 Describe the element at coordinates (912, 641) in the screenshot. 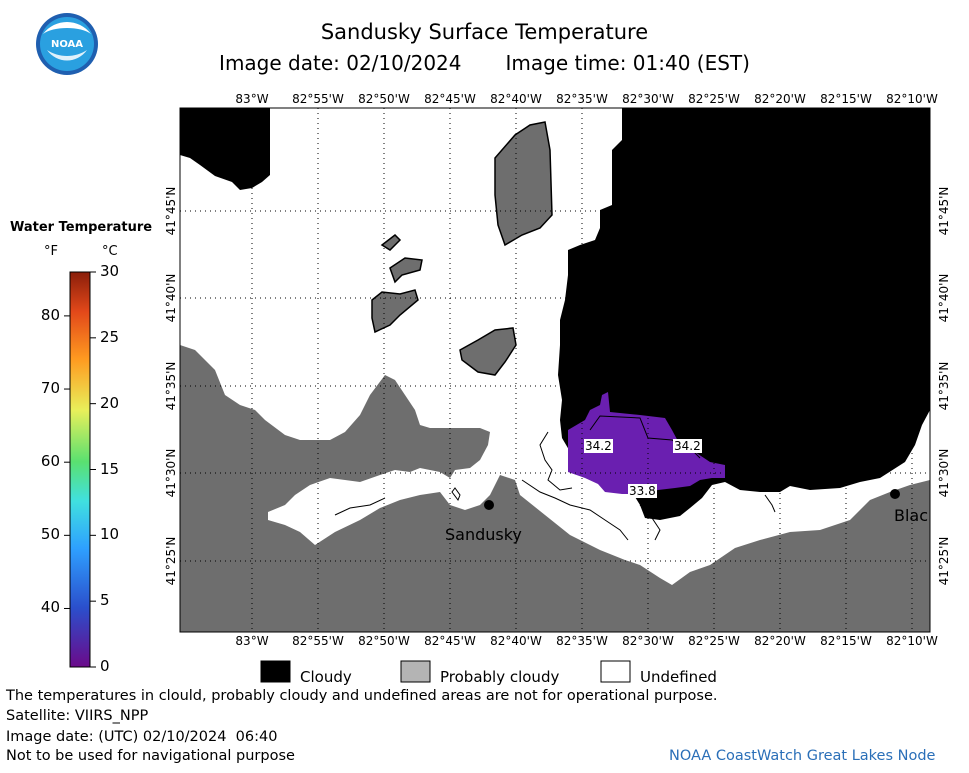

I see `bottom-lon-label: 82°10'W` at that location.